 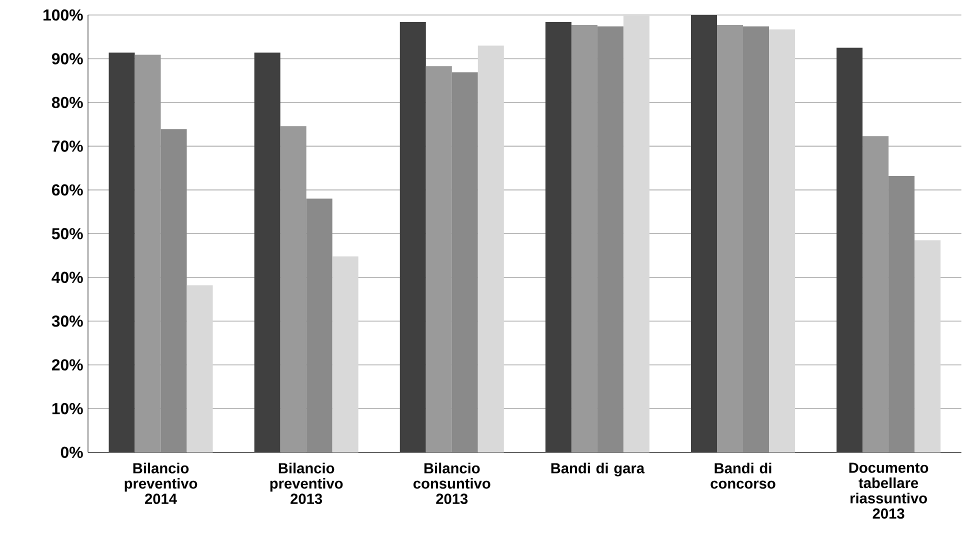 What do you see at coordinates (743, 475) in the screenshot?
I see `x-tick-label: Bandi di concorso` at bounding box center [743, 475].